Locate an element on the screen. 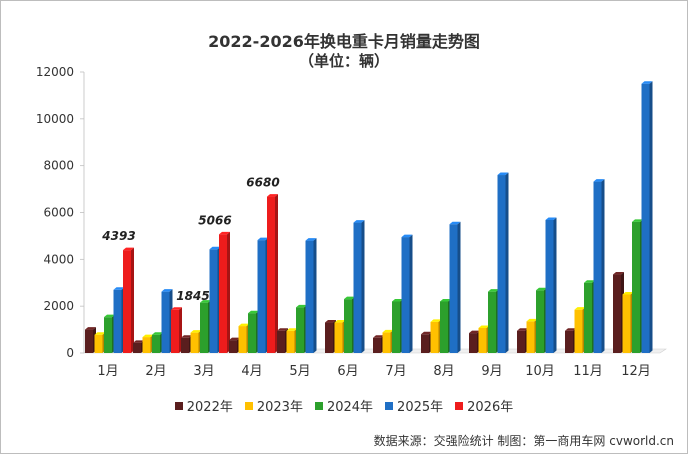 The image size is (688, 454). data-label: 6680 is located at coordinates (262, 183).